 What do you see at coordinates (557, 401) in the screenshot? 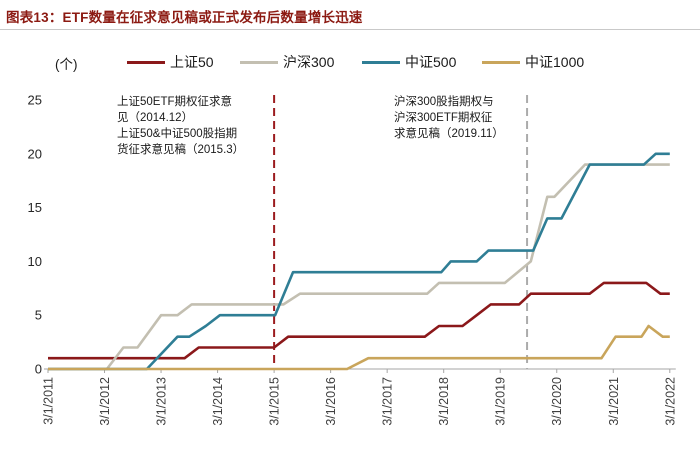
I see `x-axis-tick-label: 3/1/2020` at bounding box center [557, 401].